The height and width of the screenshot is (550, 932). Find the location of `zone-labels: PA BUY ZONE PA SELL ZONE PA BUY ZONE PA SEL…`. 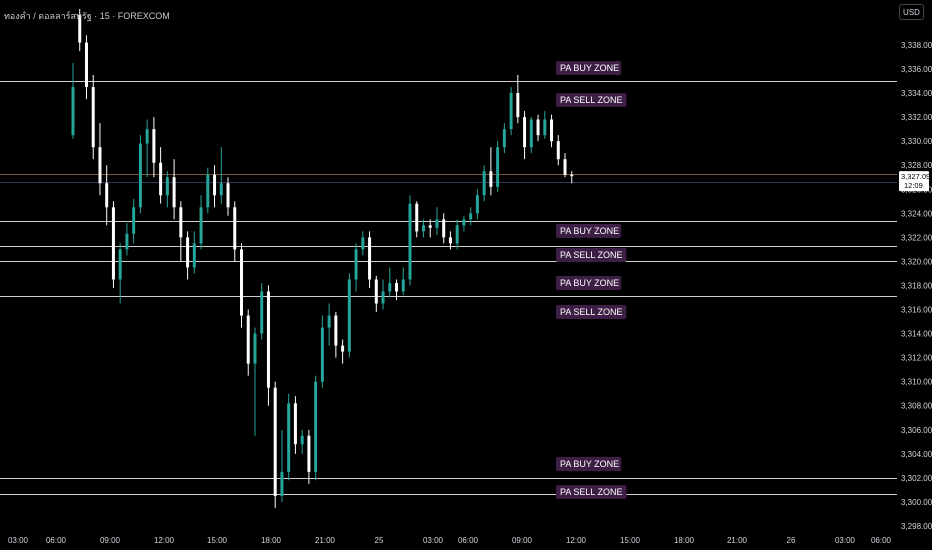

zone-labels: PA BUY ZONE PA SELL ZONE PA BUY ZONE PA SEL… is located at coordinates (591, 280).